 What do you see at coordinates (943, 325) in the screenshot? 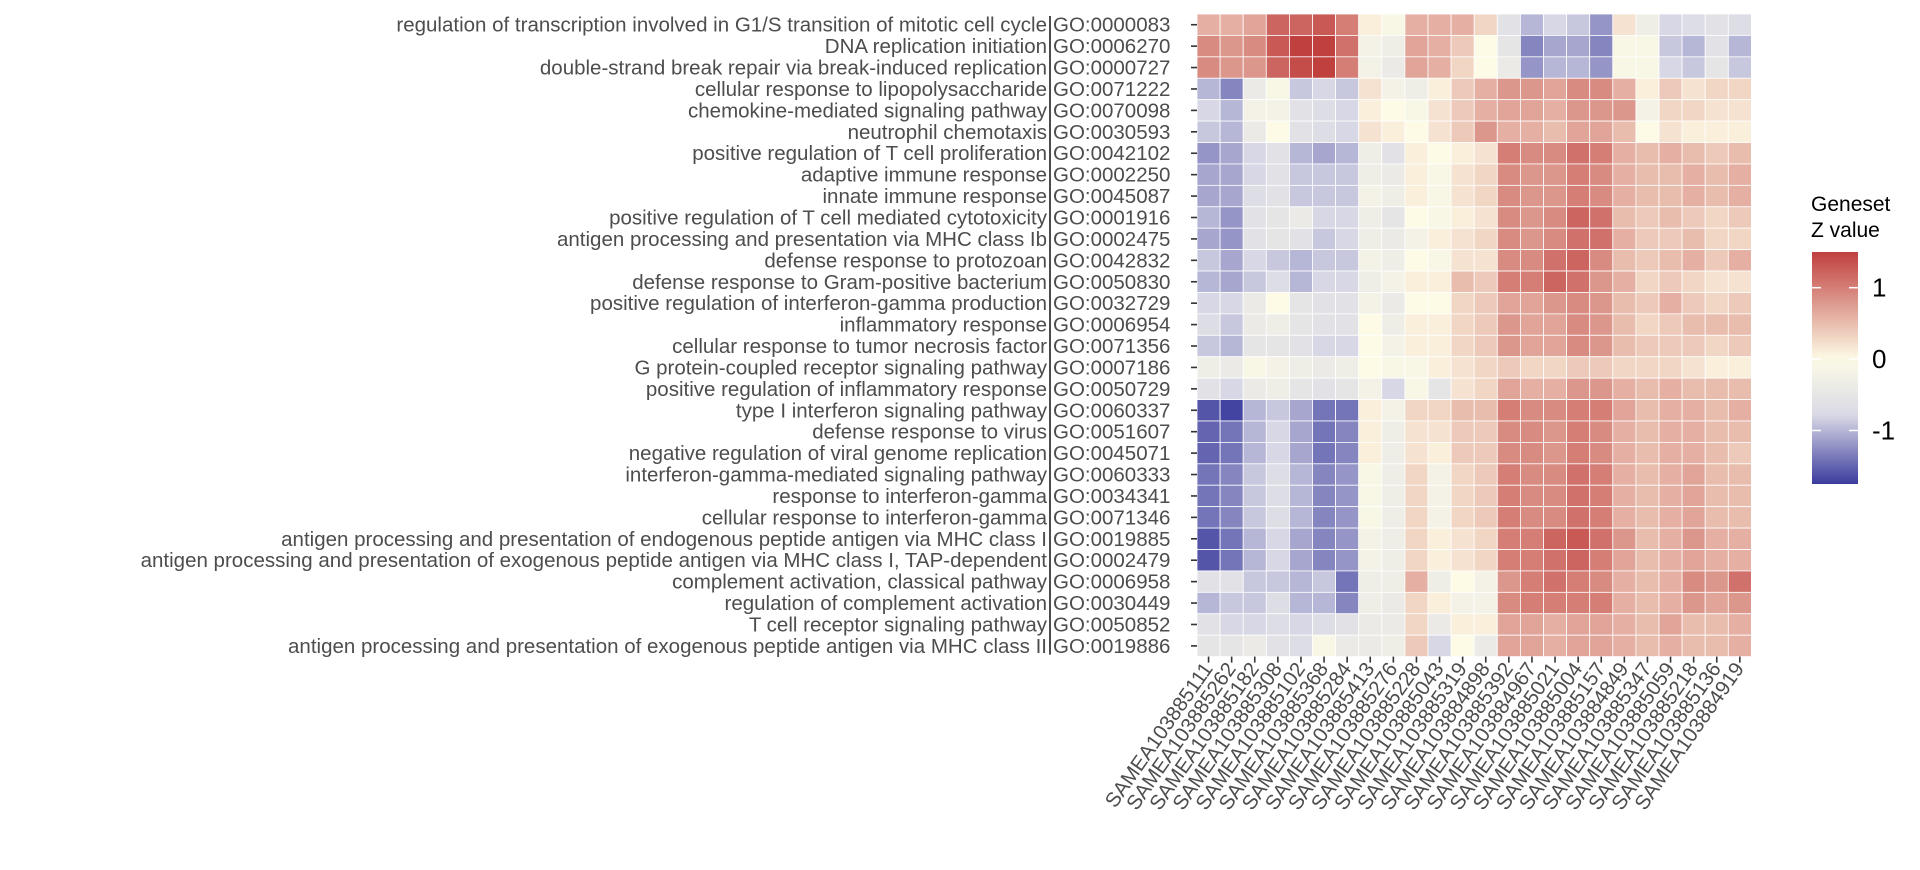
I see `row-label: inflammatory response` at bounding box center [943, 325].